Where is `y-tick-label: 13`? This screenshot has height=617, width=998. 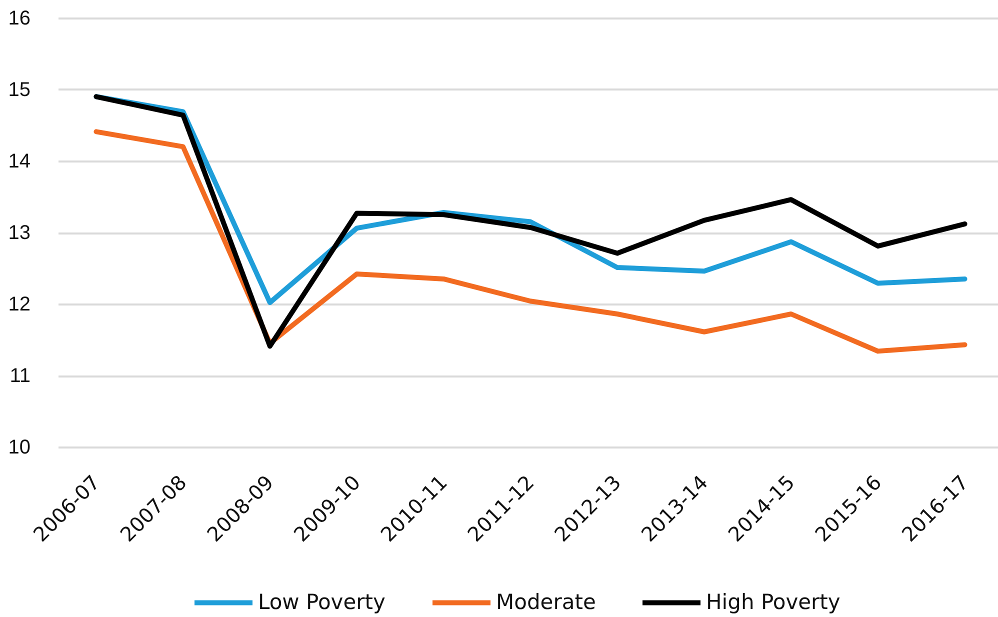
y-tick-label: 13 is located at coordinates (19, 233).